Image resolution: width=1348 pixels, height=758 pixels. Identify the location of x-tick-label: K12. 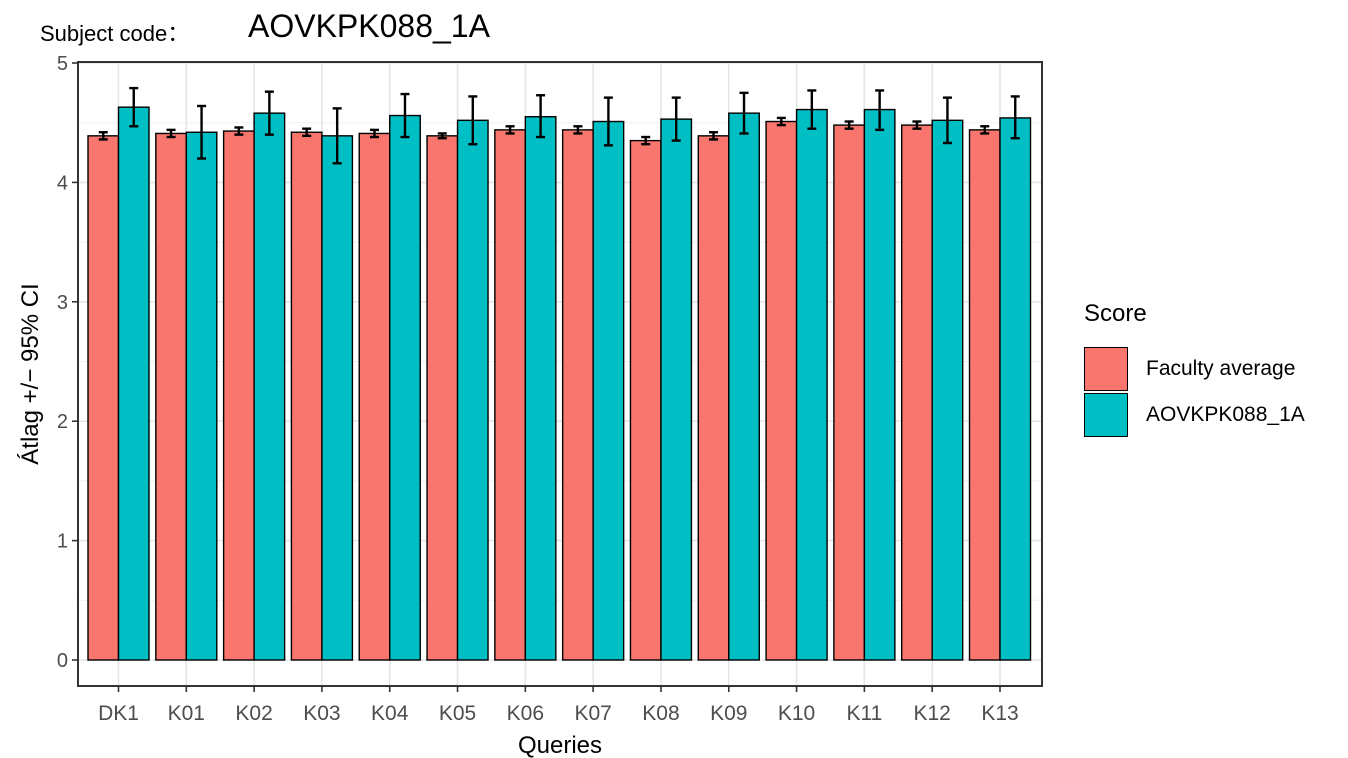
(932, 713).